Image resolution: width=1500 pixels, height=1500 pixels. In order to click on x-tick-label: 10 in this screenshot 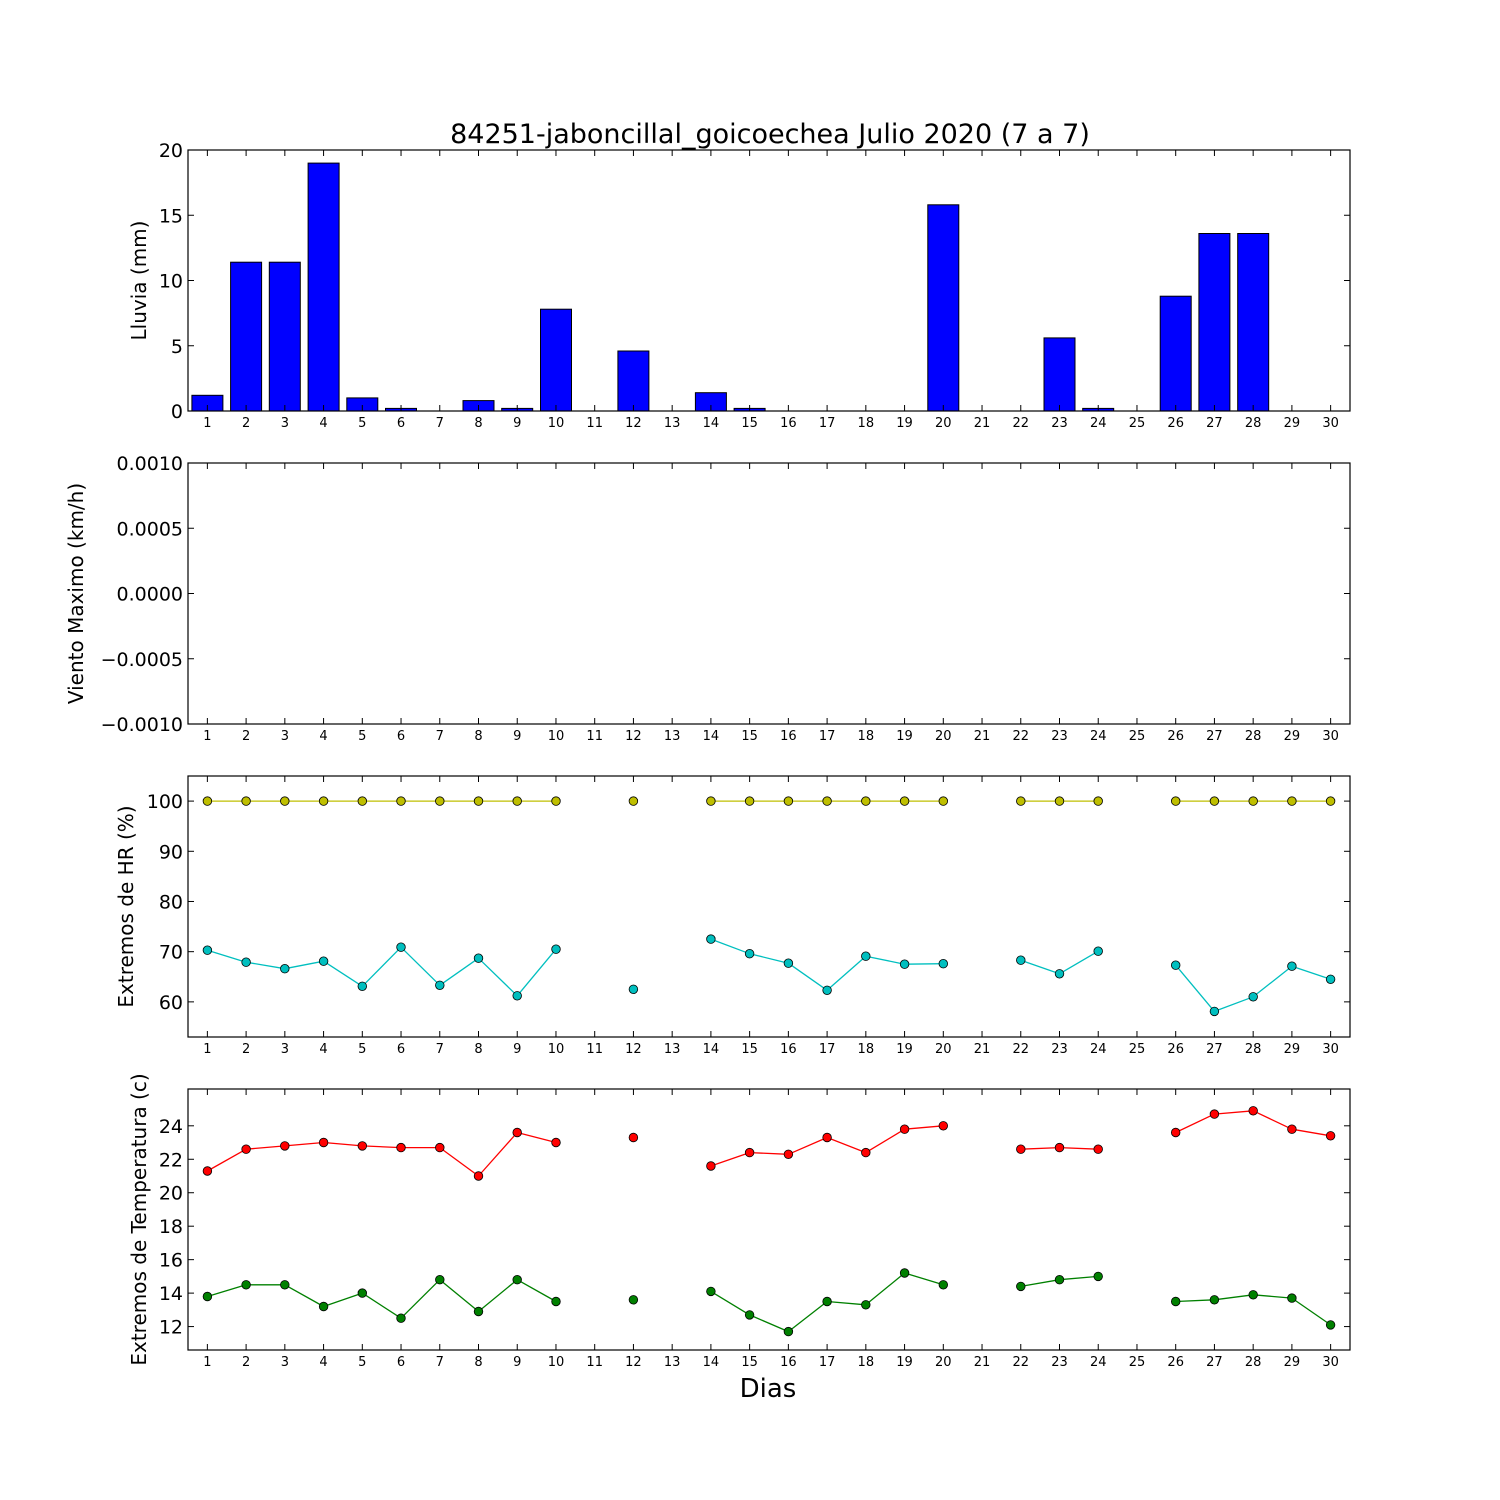, I will do `click(556, 423)`.